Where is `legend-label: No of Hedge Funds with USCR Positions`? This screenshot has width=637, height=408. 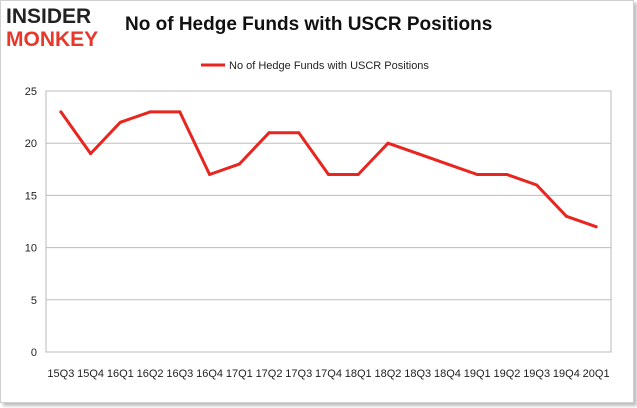
legend-label: No of Hedge Funds with USCR Positions is located at coordinates (329, 66).